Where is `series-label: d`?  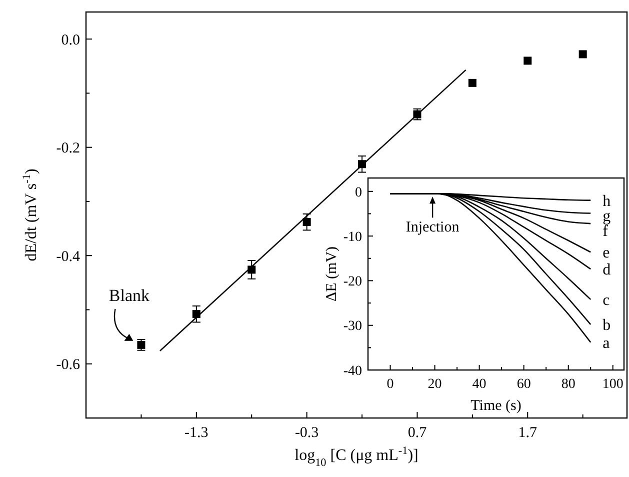
series-label: d is located at coordinates (606, 270).